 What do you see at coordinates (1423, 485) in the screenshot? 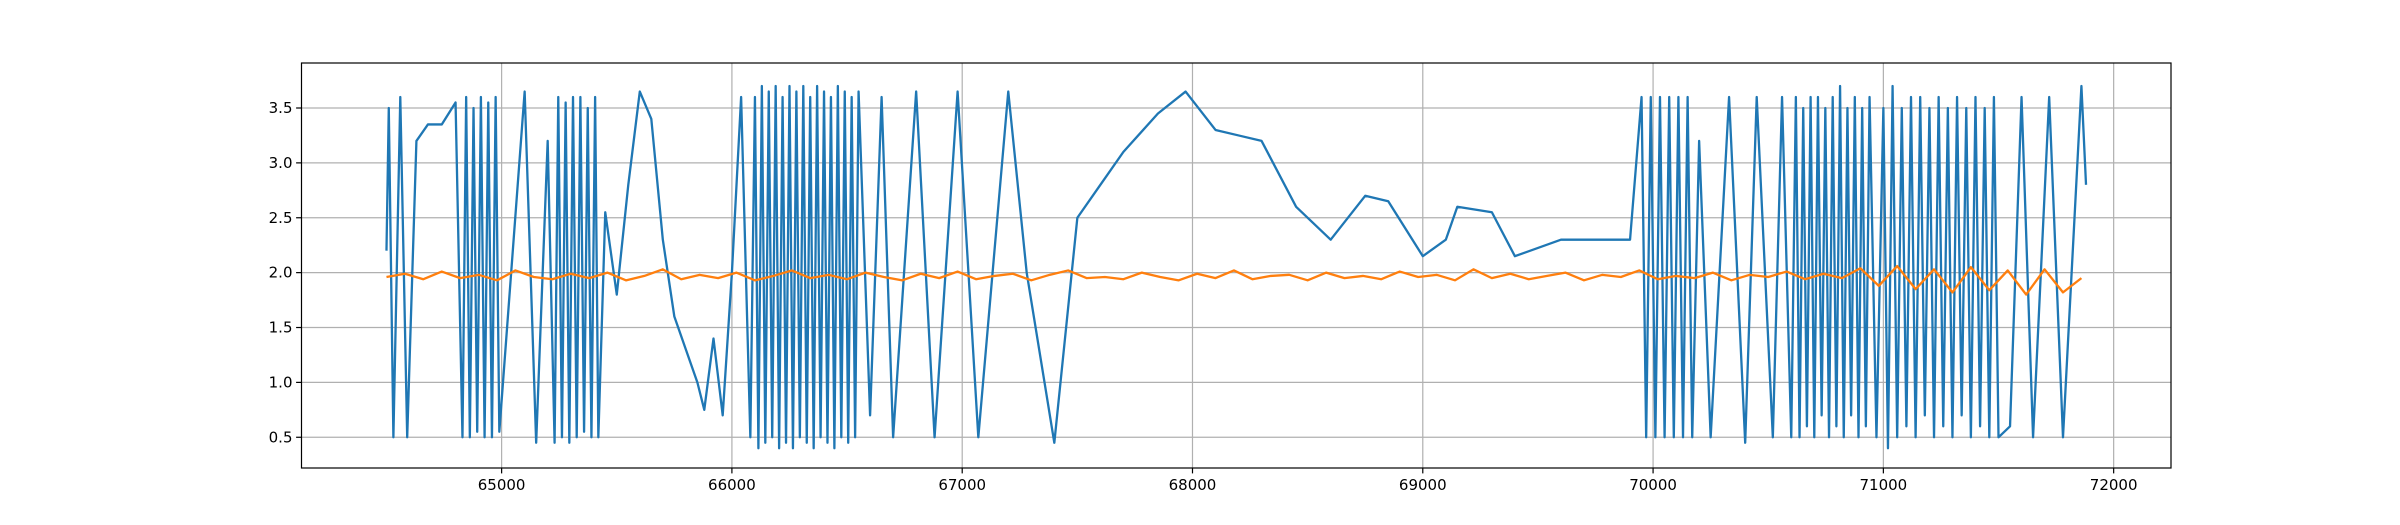
I see `x-tick-label: 69000` at bounding box center [1423, 485].